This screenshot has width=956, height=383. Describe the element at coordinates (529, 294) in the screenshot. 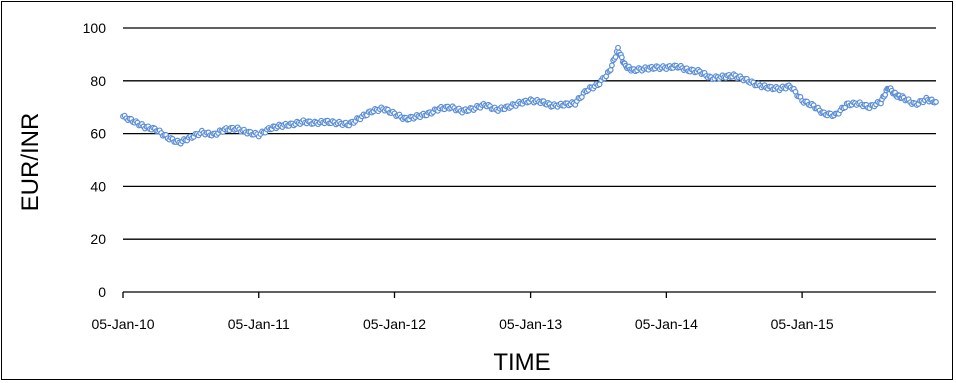

I see `x-axis` at that location.